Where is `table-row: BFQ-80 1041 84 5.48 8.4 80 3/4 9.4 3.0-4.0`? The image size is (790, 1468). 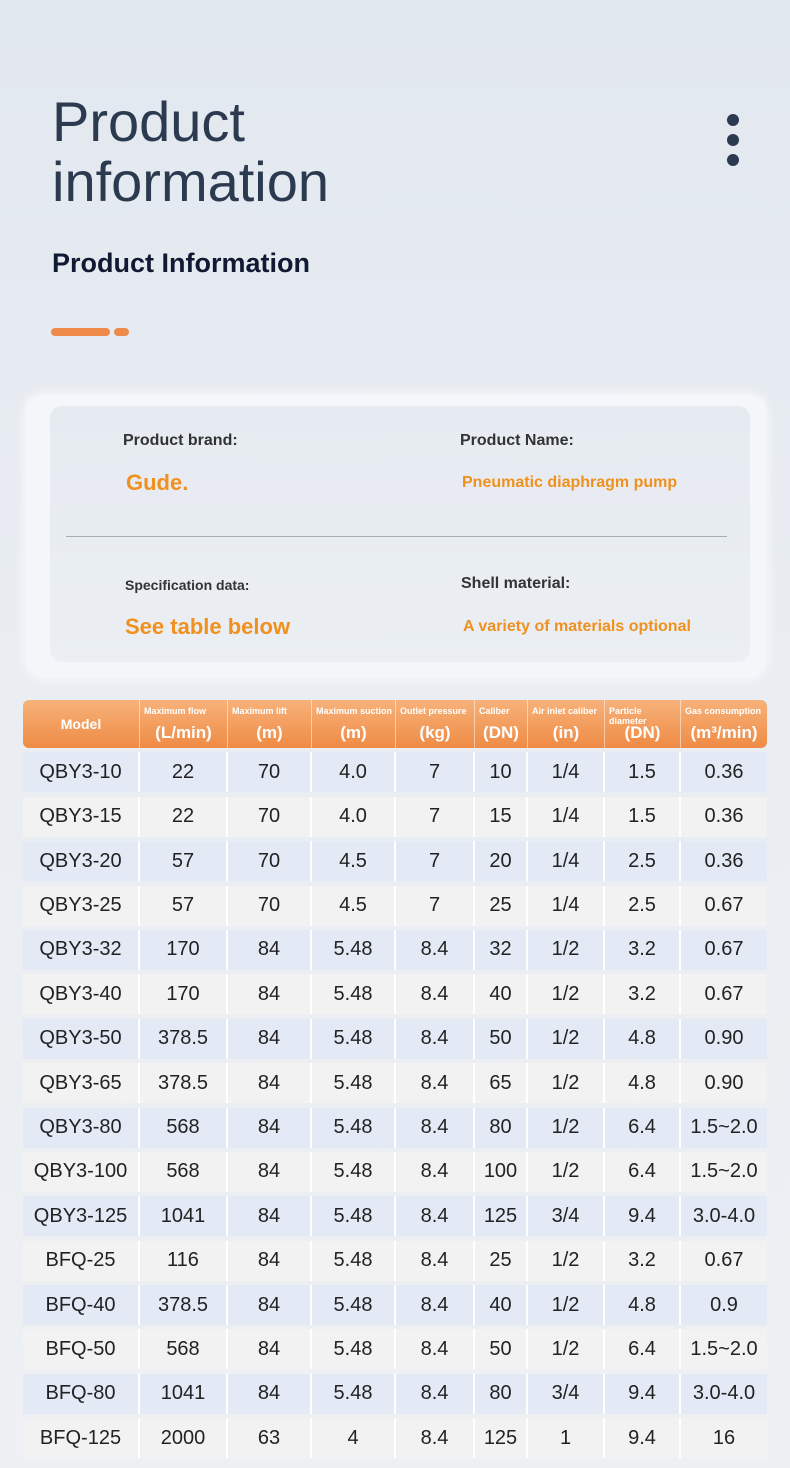
table-row: BFQ-80 1041 84 5.48 8.4 80 3/4 9.4 3.0-4.0 is located at coordinates (395, 1393).